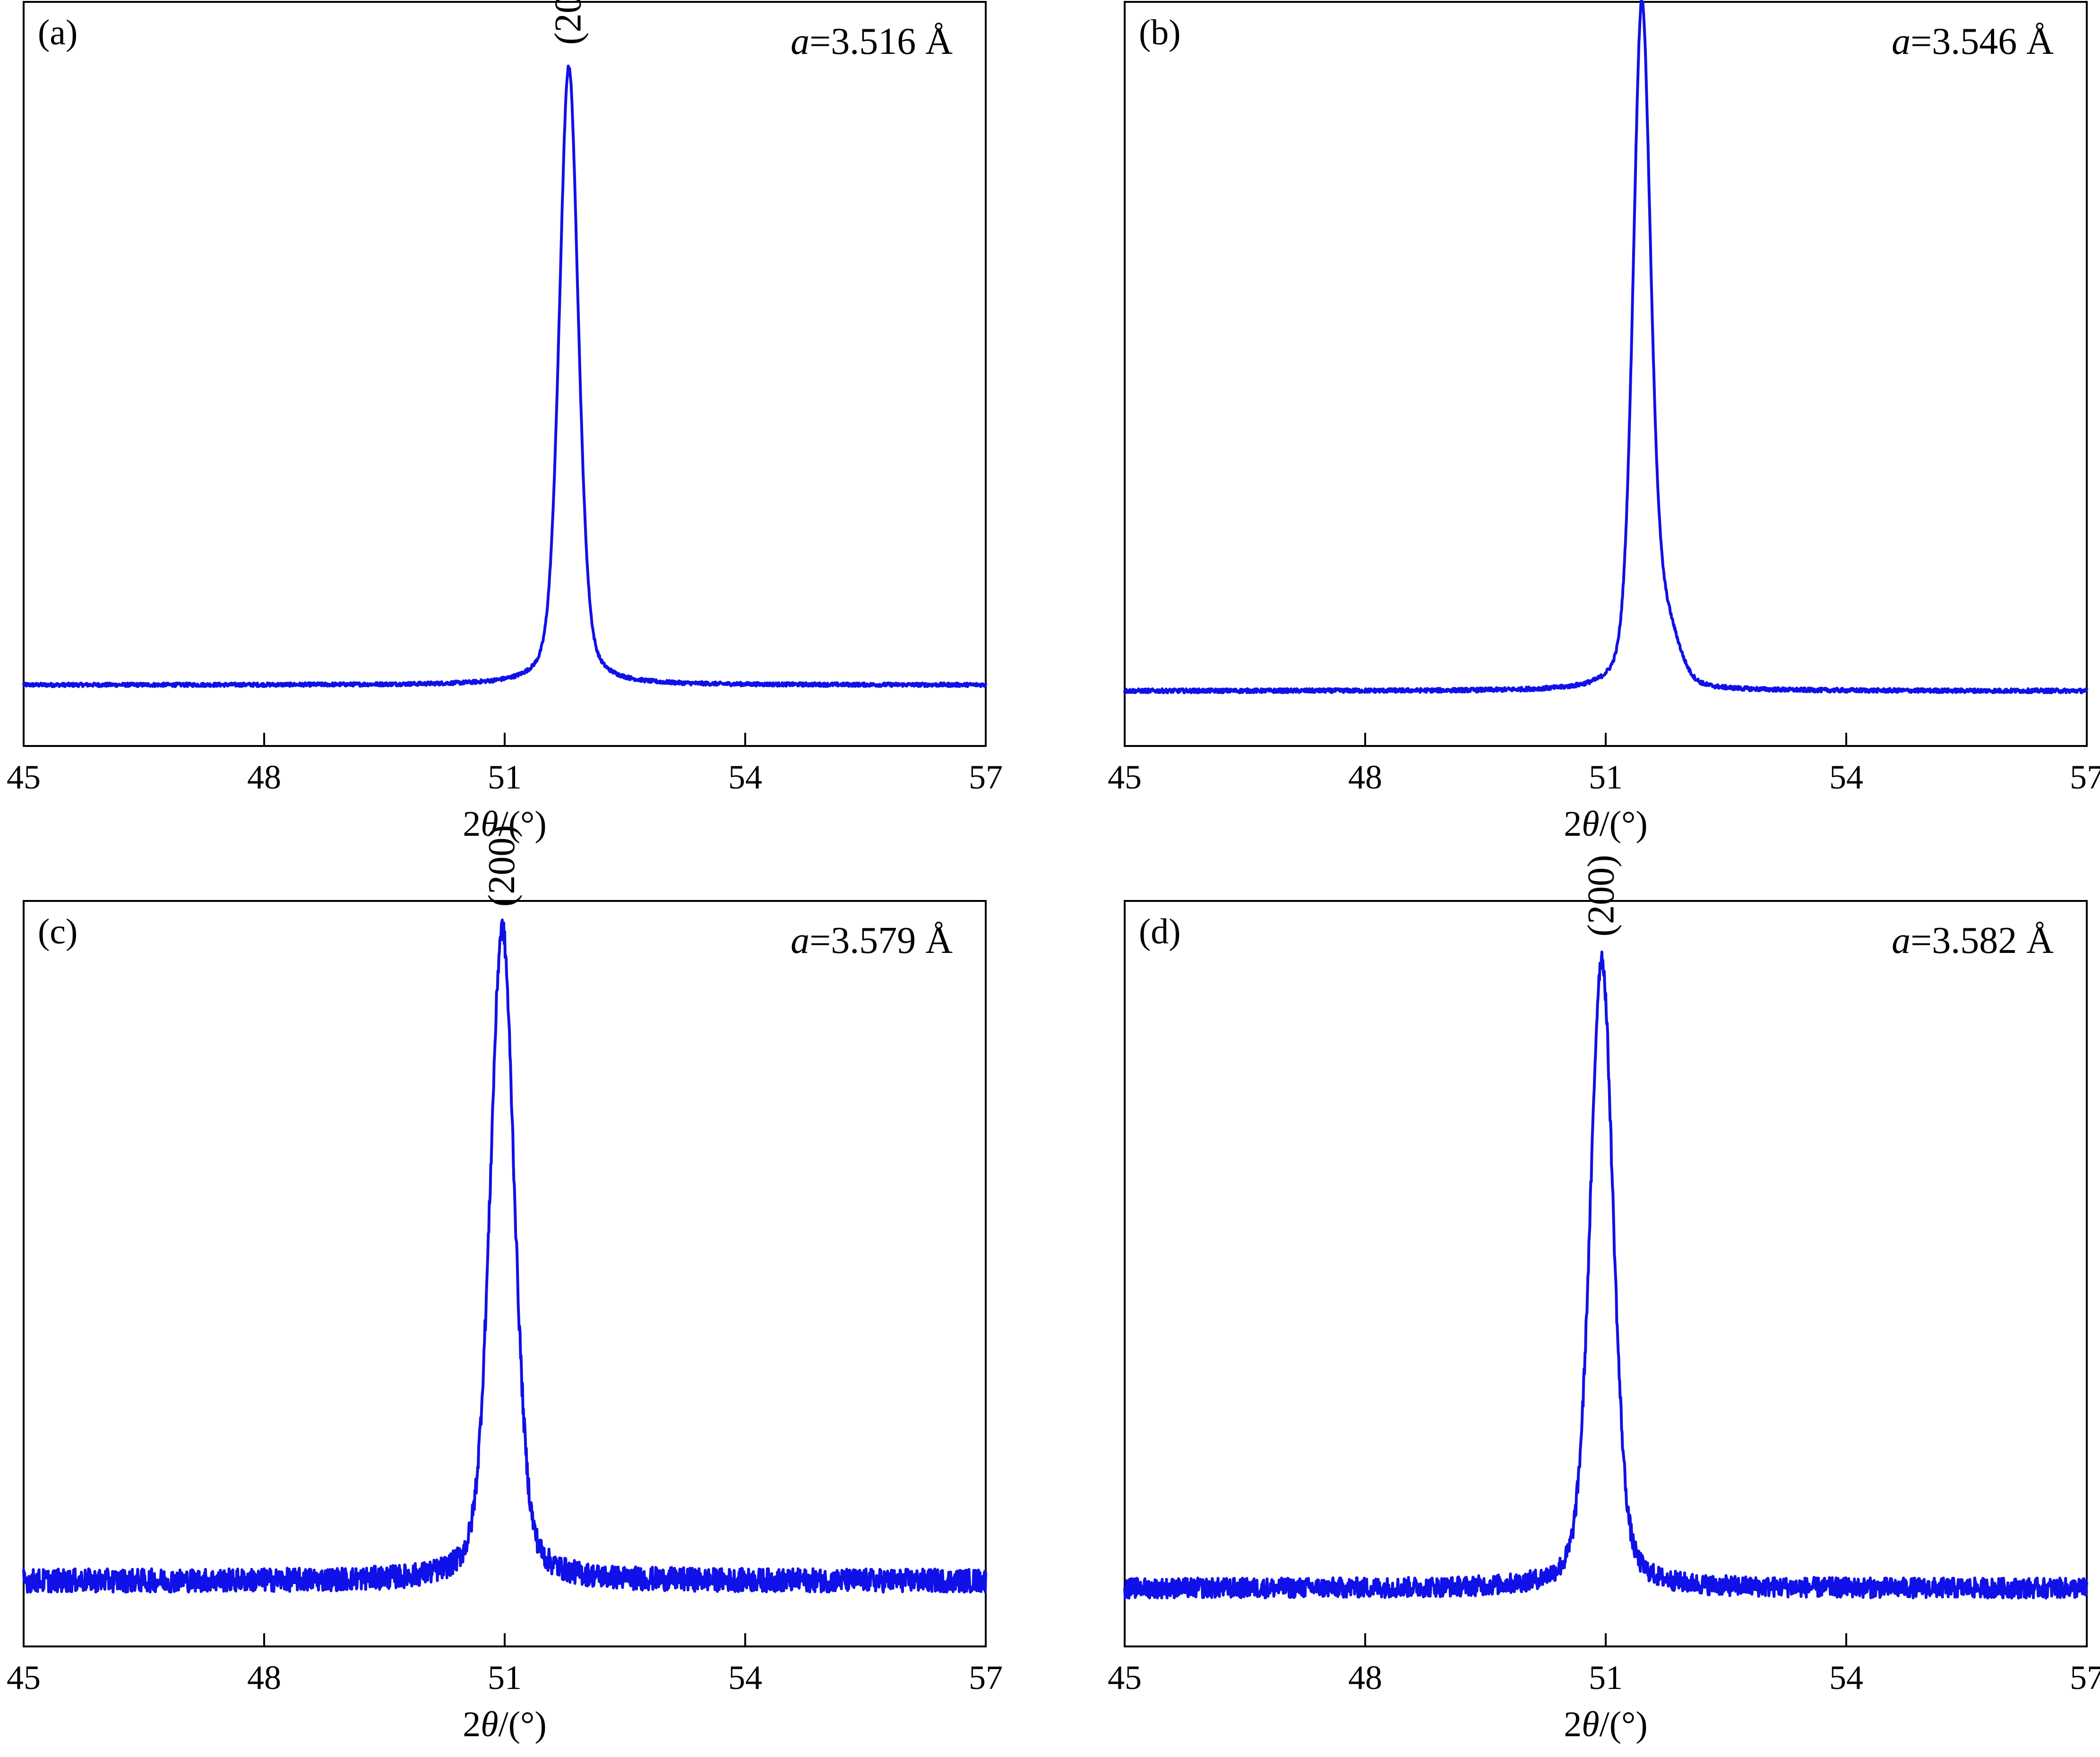 This screenshot has height=1757, width=2100. Describe the element at coordinates (1983, 941) in the screenshot. I see `lattice-annotation-value: =3.582 Å` at that location.